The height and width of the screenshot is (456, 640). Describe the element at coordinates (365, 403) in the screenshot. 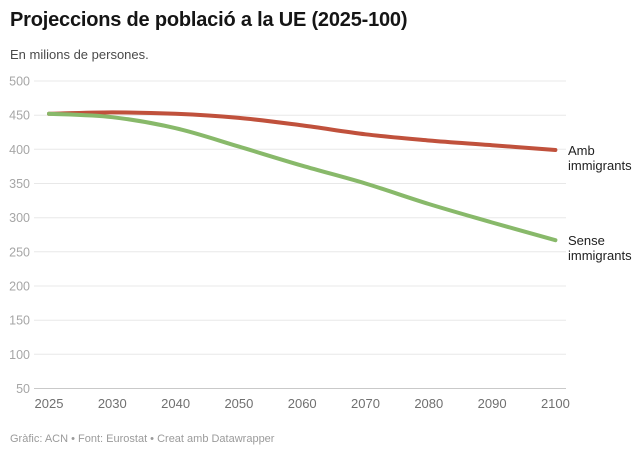

I see `x-tick-label: 2070` at that location.